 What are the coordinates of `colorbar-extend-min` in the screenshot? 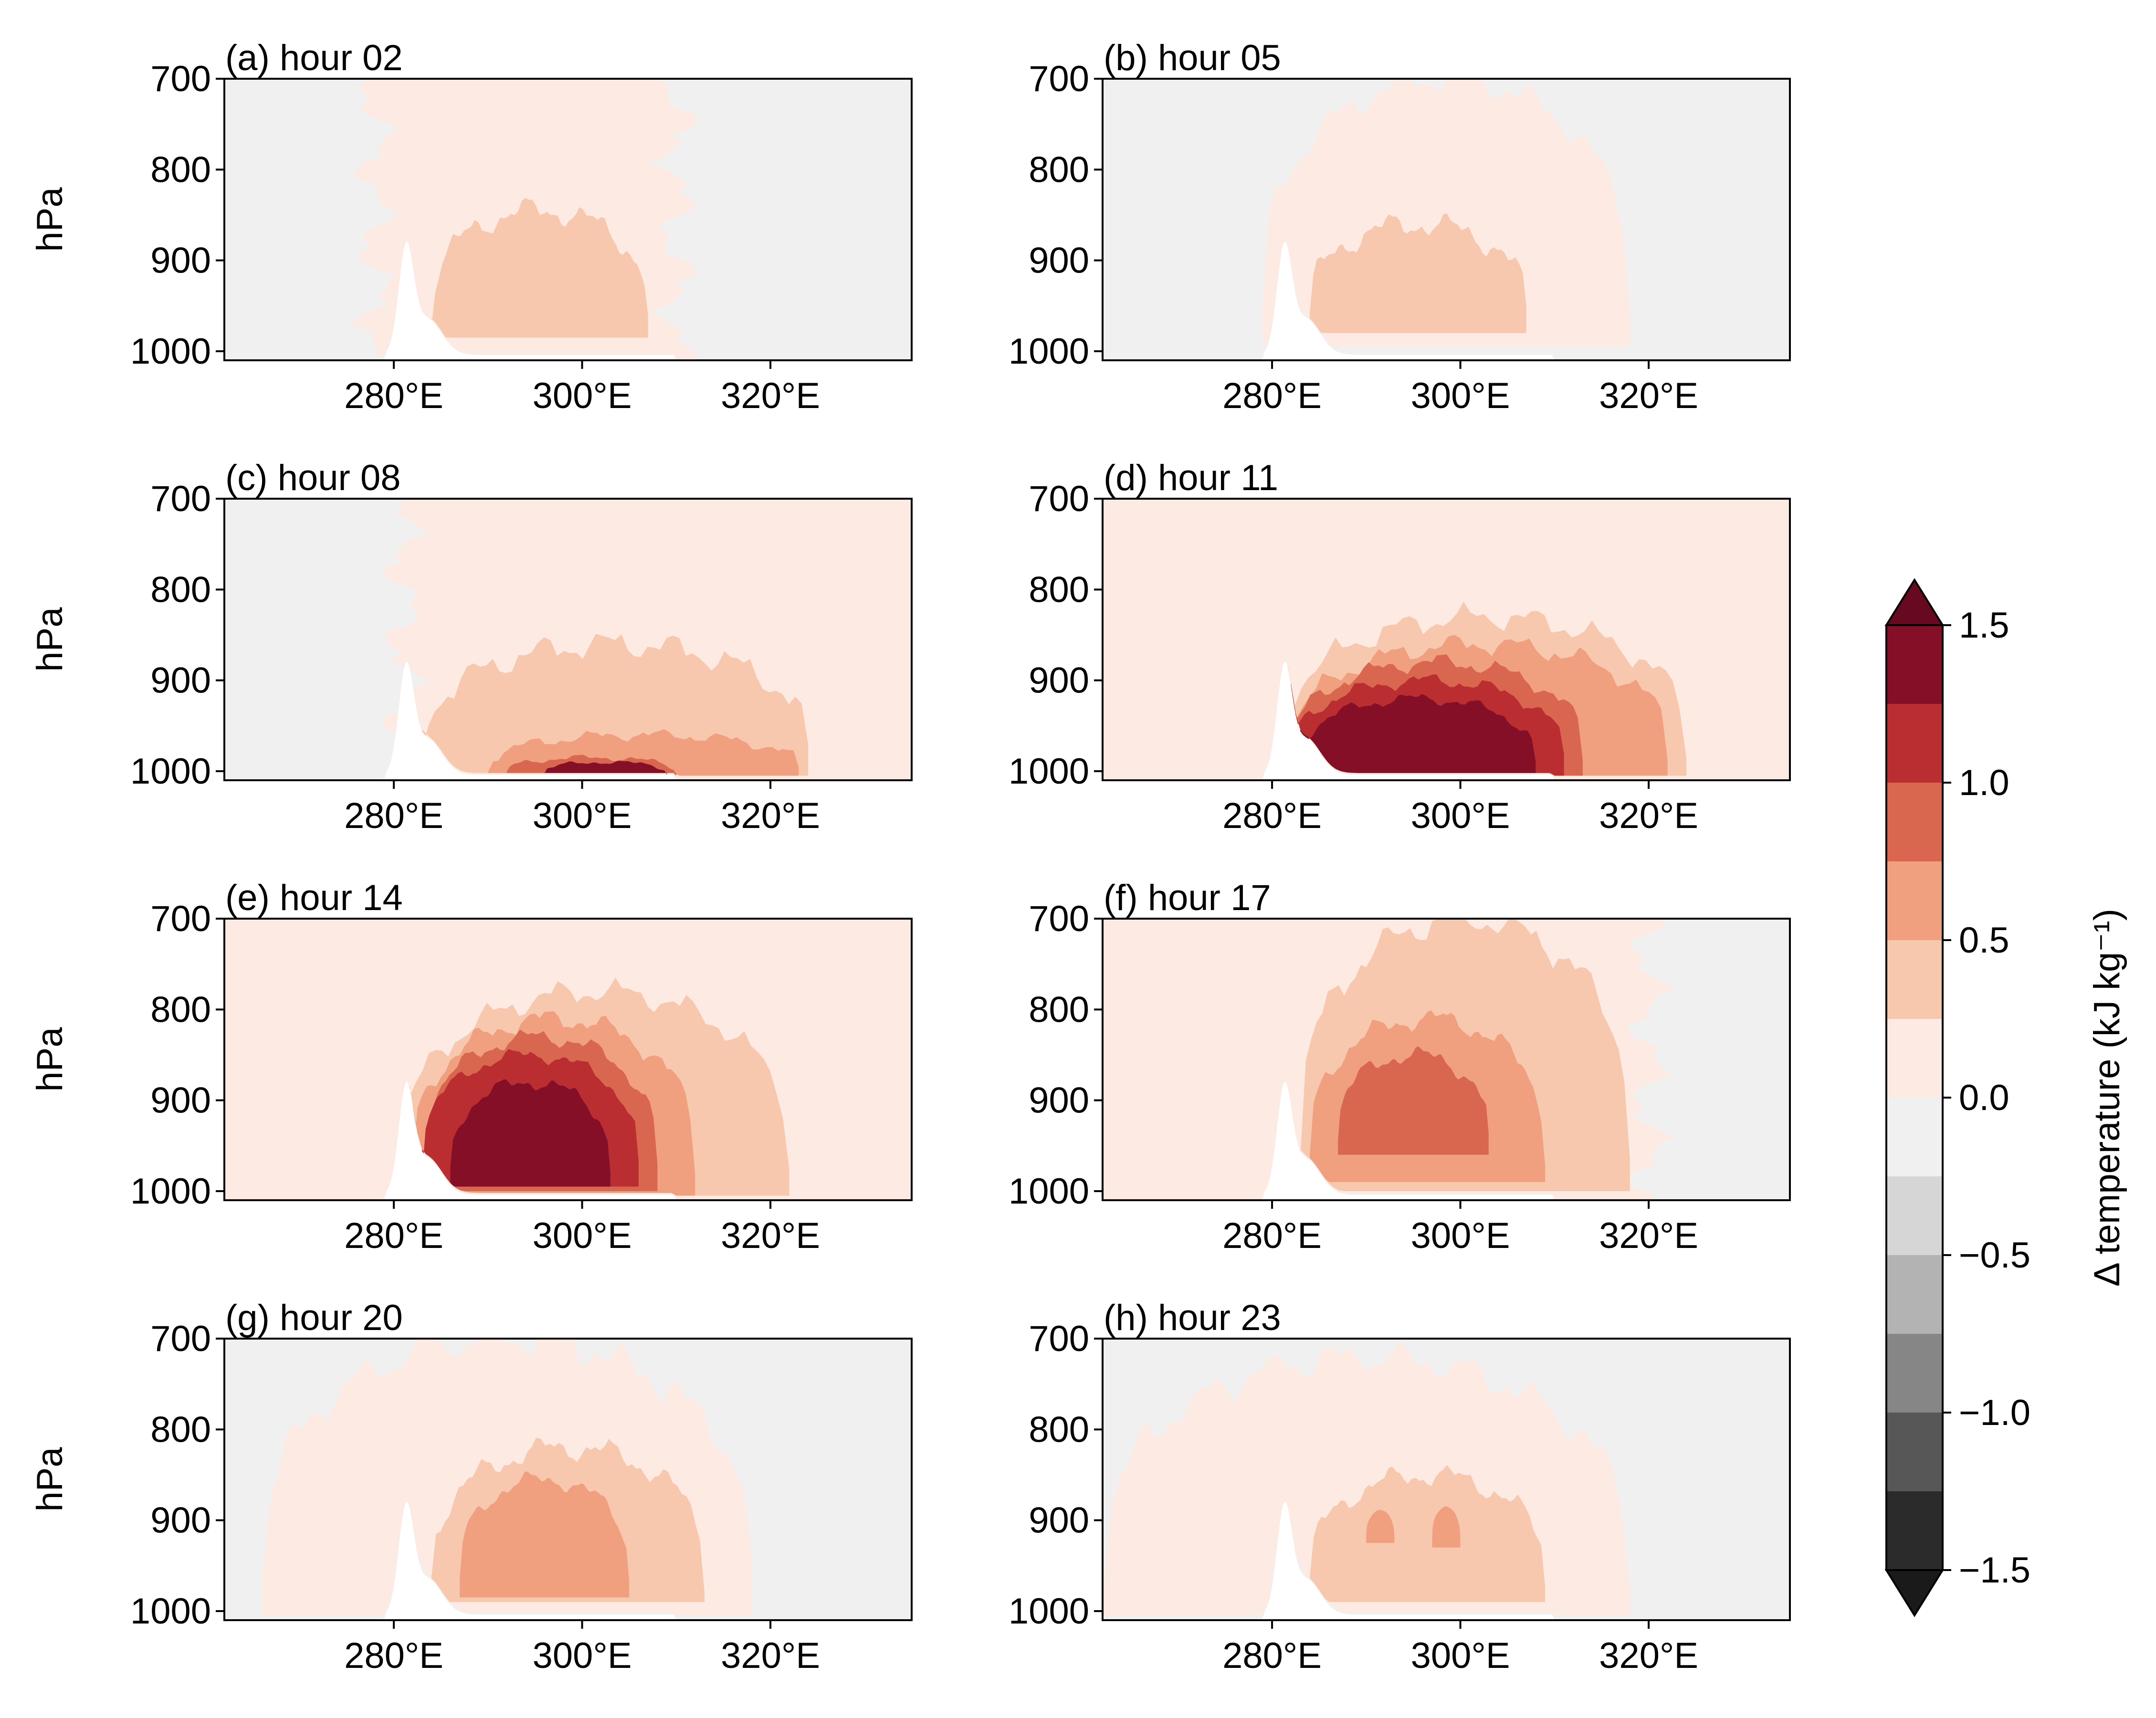 It's located at (1914, 1593).